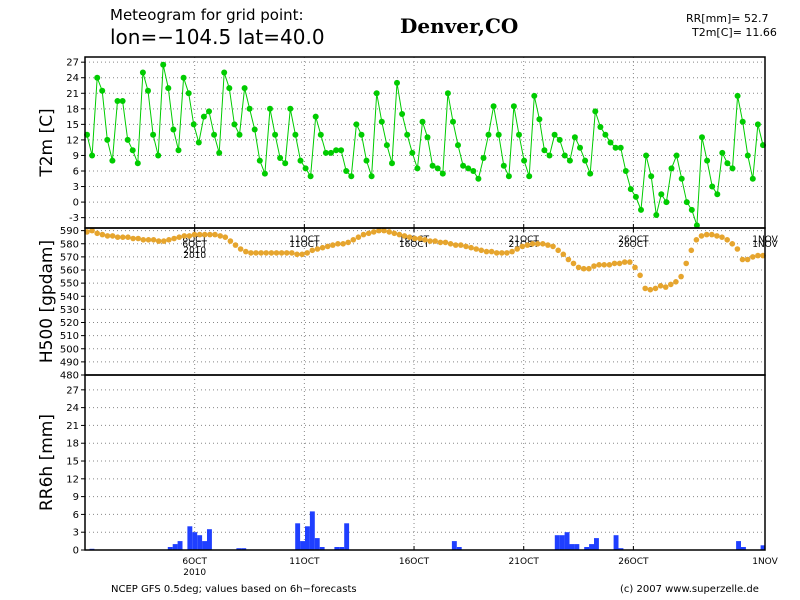 The height and width of the screenshot is (600, 800). Describe the element at coordinates (69, 376) in the screenshot. I see `y-tick-label: 480` at that location.